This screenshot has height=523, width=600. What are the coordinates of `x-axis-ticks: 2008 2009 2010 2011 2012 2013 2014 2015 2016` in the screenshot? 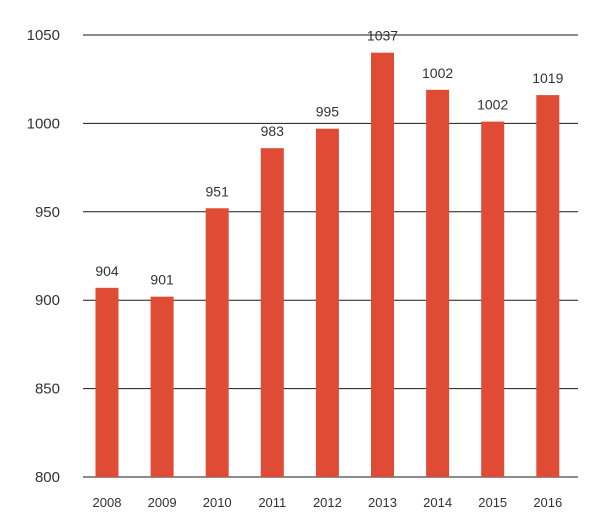 It's located at (328, 502).